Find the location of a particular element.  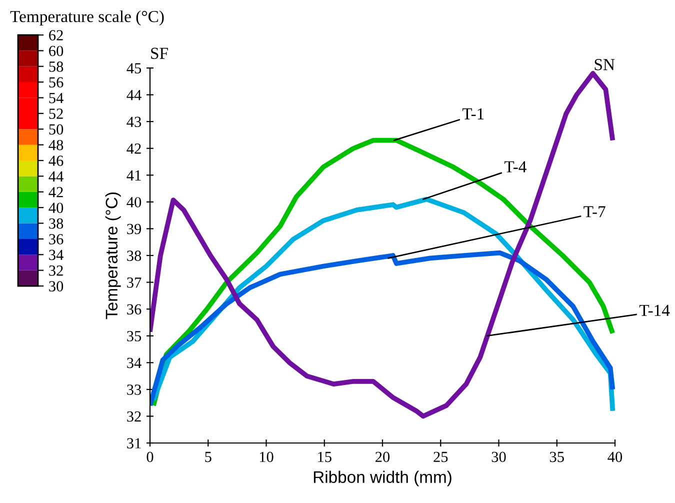

x-tick-label: 25 is located at coordinates (441, 457).